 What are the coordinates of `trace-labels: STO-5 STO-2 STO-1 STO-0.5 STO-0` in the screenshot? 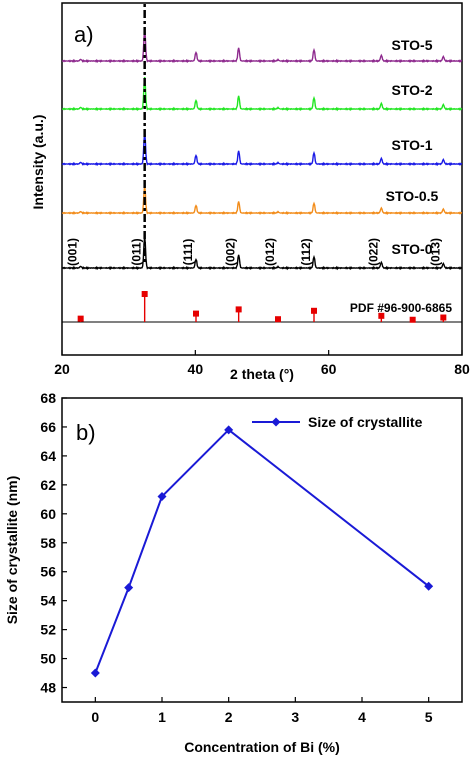 It's located at (412, 147).